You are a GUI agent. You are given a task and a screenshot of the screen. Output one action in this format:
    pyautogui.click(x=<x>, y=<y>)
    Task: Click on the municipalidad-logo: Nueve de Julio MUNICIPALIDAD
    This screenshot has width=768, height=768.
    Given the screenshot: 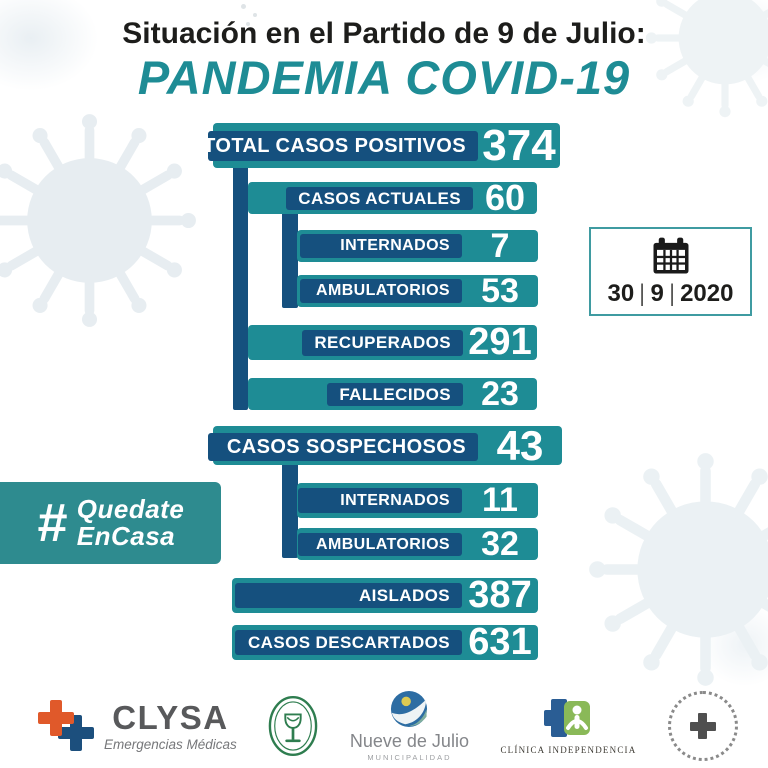 What is the action you would take?
    pyautogui.click(x=409, y=726)
    